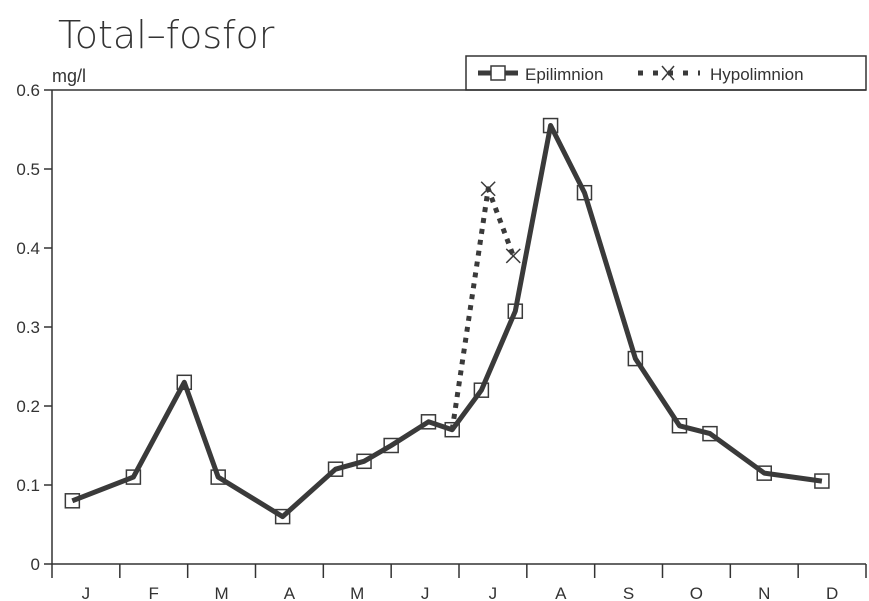 This screenshot has width=869, height=601. I want to click on y-tick-label: 0.6, so click(28, 90).